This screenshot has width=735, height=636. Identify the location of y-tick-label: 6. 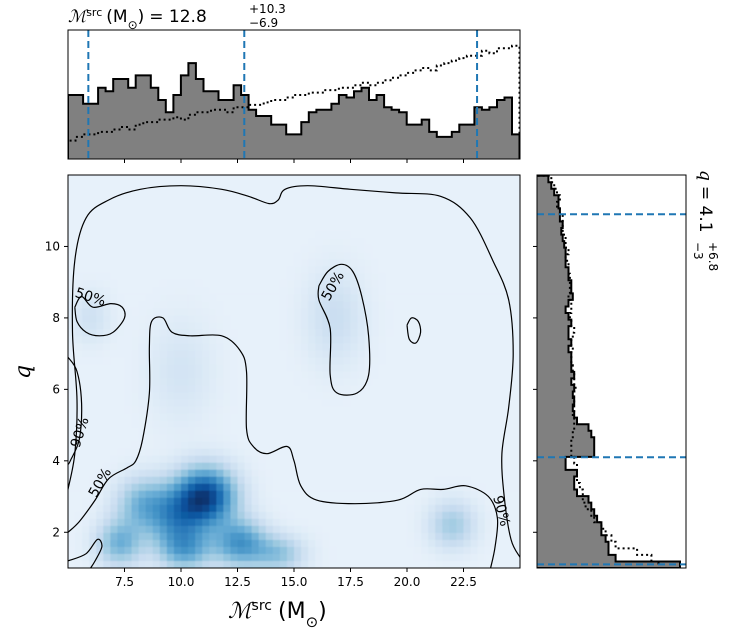
(56, 389).